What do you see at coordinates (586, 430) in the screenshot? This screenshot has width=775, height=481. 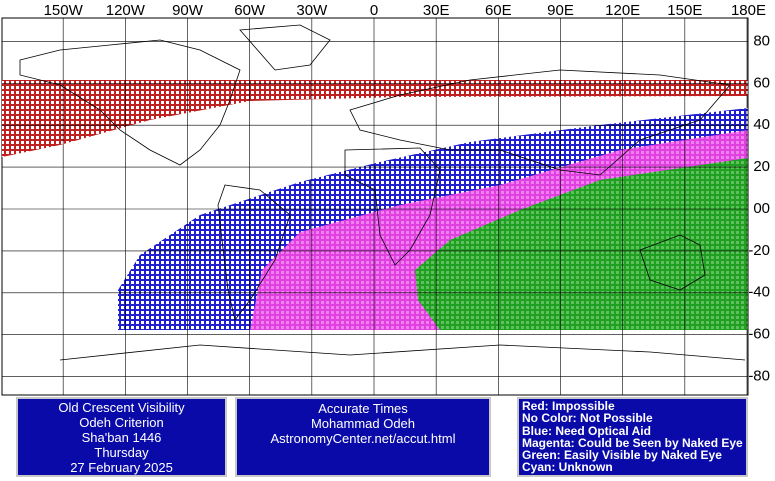 I see `box-line: Blue: Need Optical Aid` at bounding box center [586, 430].